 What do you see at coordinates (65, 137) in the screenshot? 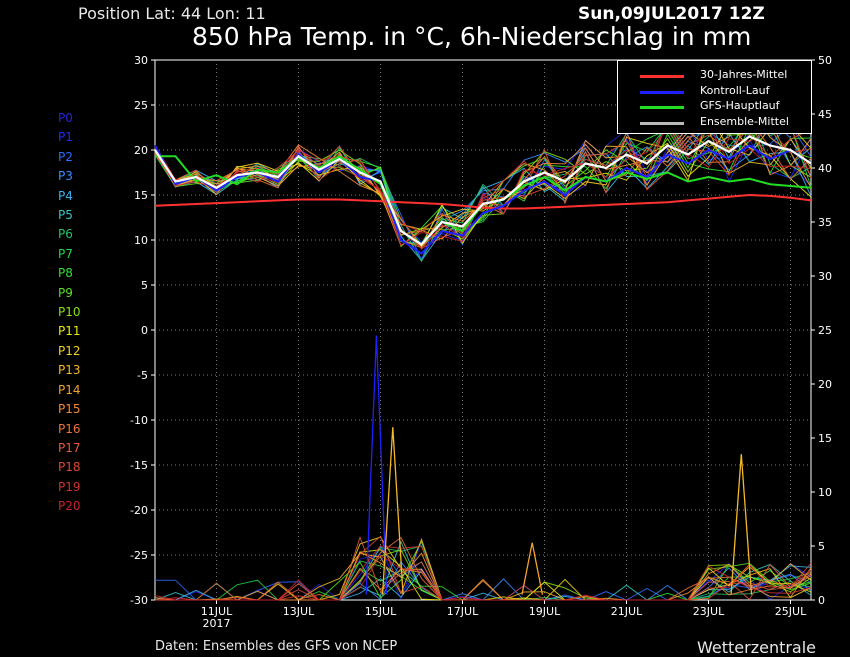
I see `member-label-p1: P1` at bounding box center [65, 137].